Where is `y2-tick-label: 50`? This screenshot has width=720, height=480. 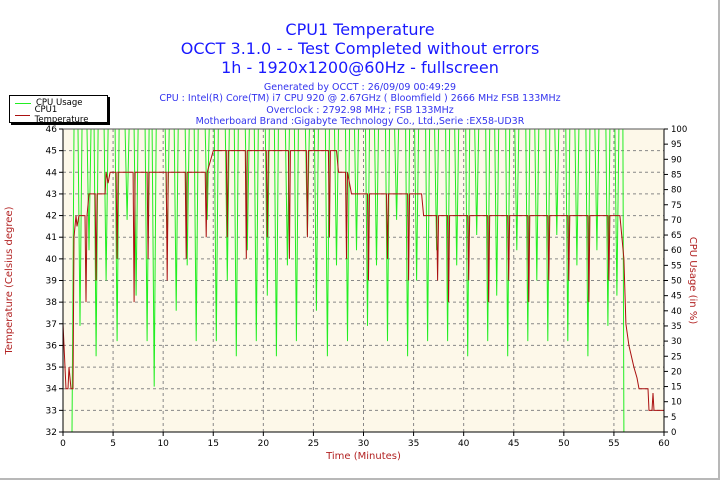
y2-tick-label: 50 is located at coordinates (676, 282).